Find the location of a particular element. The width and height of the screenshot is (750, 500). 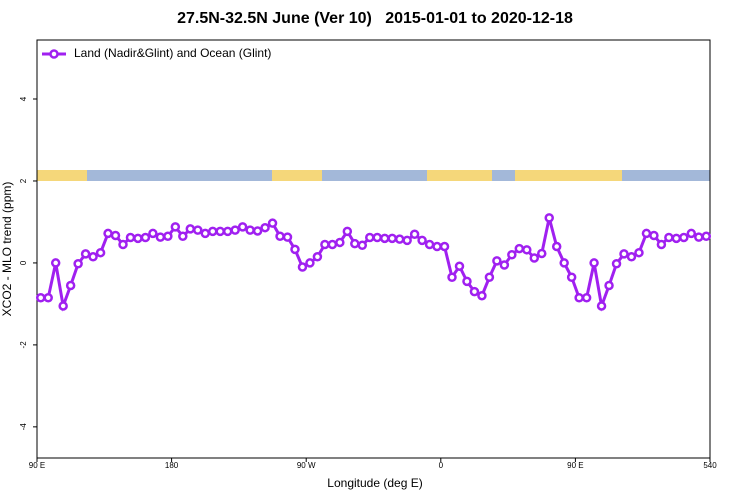

legend-label: Land (Nadir&Glint) and Ocean (Glint) is located at coordinates (172, 53).